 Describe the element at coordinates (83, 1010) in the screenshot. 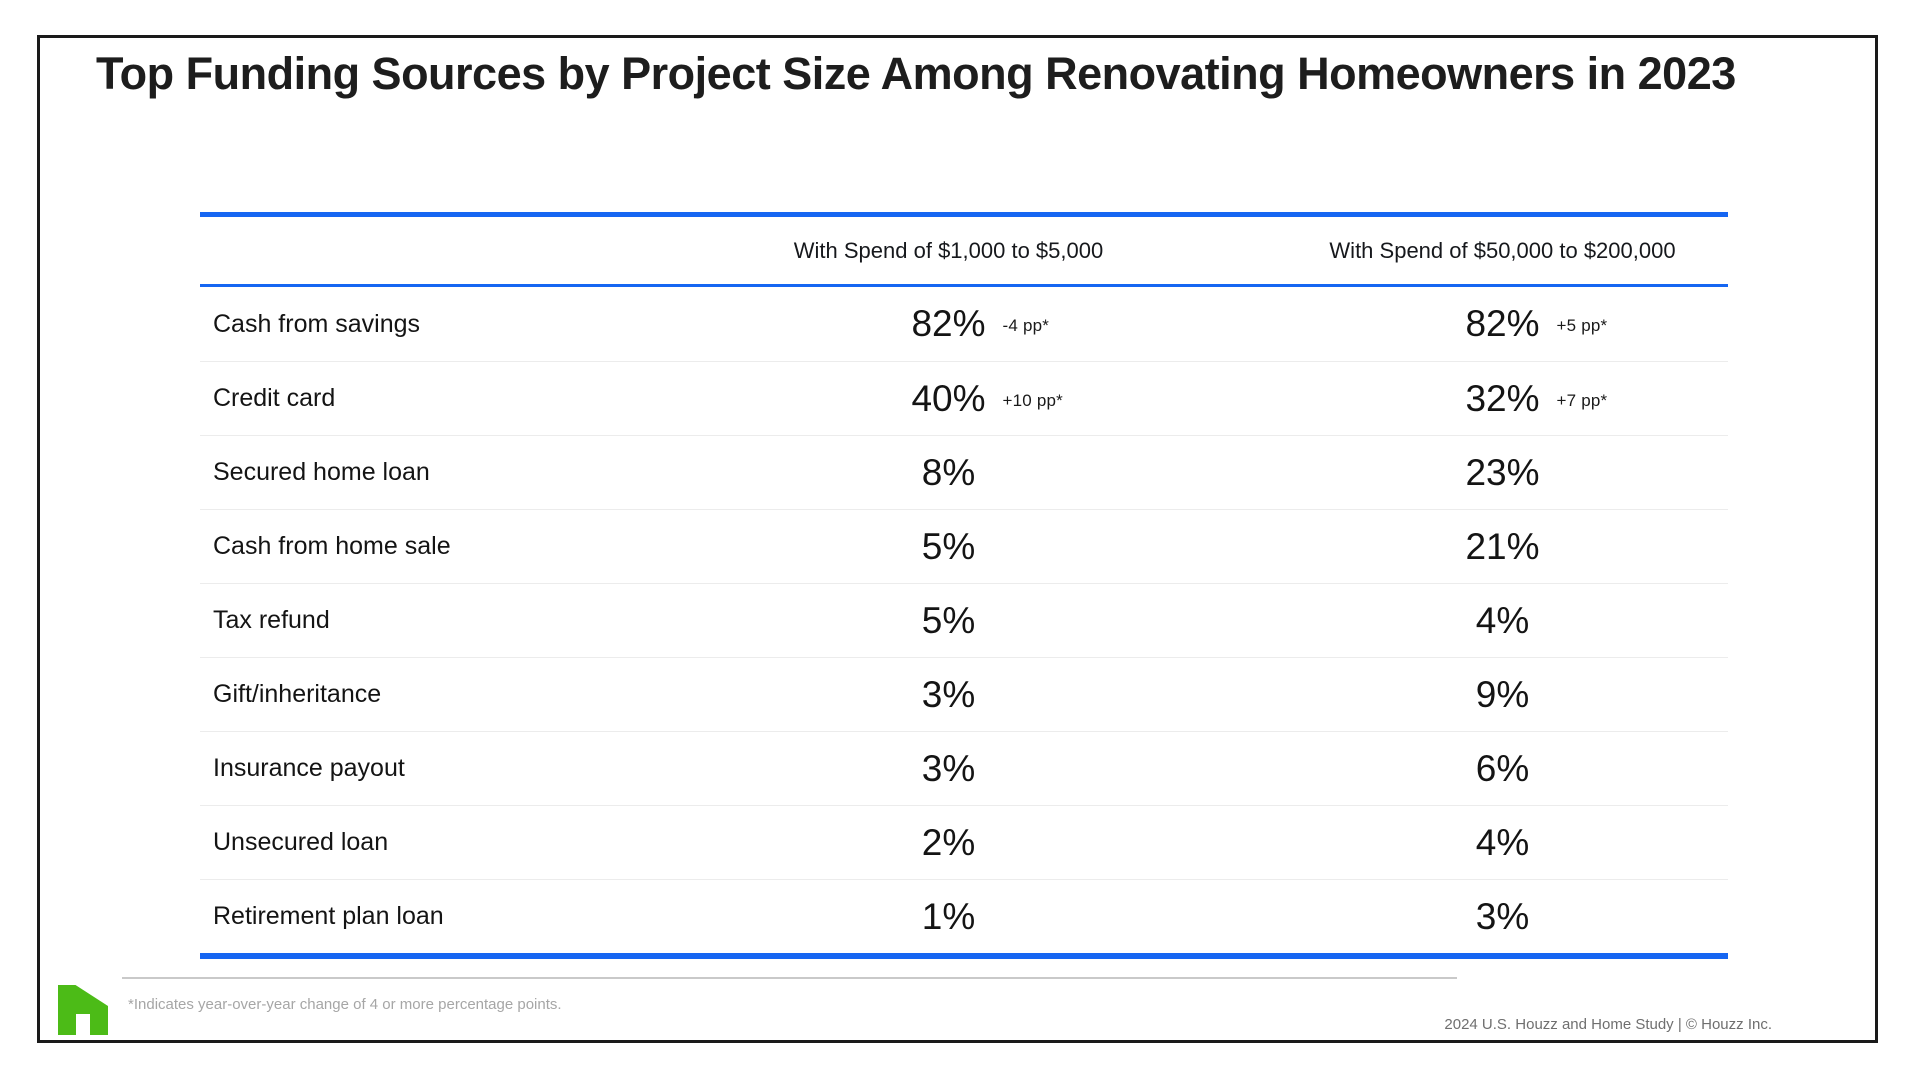

I see `houzz-logo-icon` at that location.